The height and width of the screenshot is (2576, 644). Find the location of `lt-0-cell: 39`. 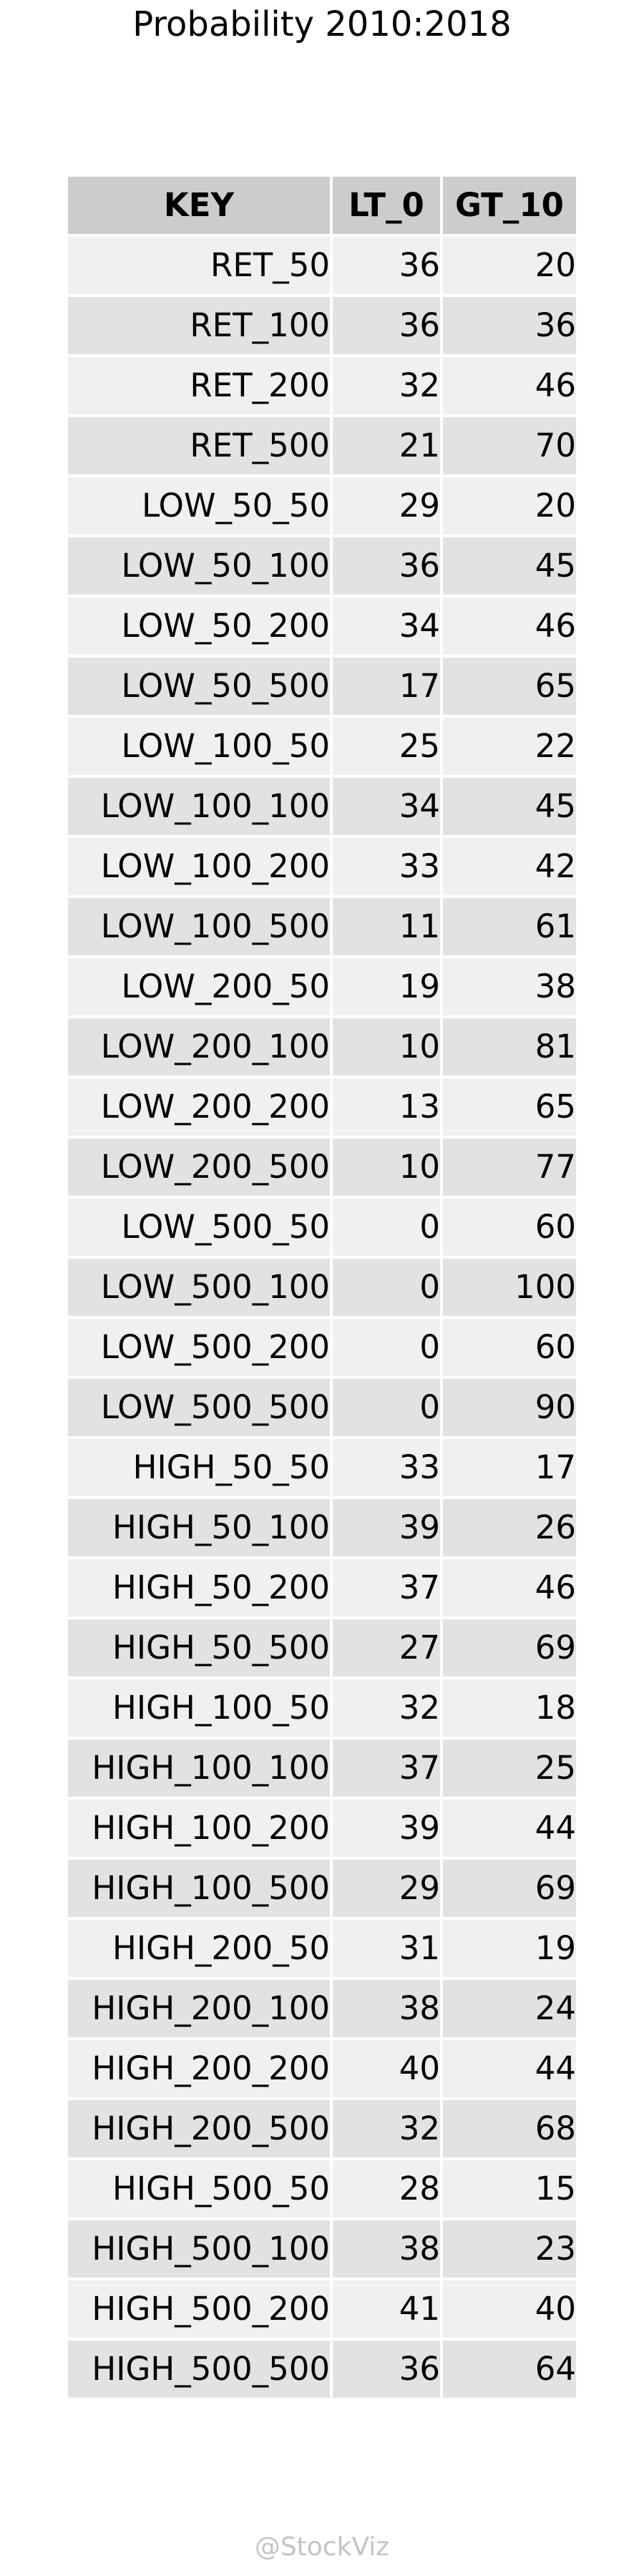

lt-0-cell: 39 is located at coordinates (386, 1828).